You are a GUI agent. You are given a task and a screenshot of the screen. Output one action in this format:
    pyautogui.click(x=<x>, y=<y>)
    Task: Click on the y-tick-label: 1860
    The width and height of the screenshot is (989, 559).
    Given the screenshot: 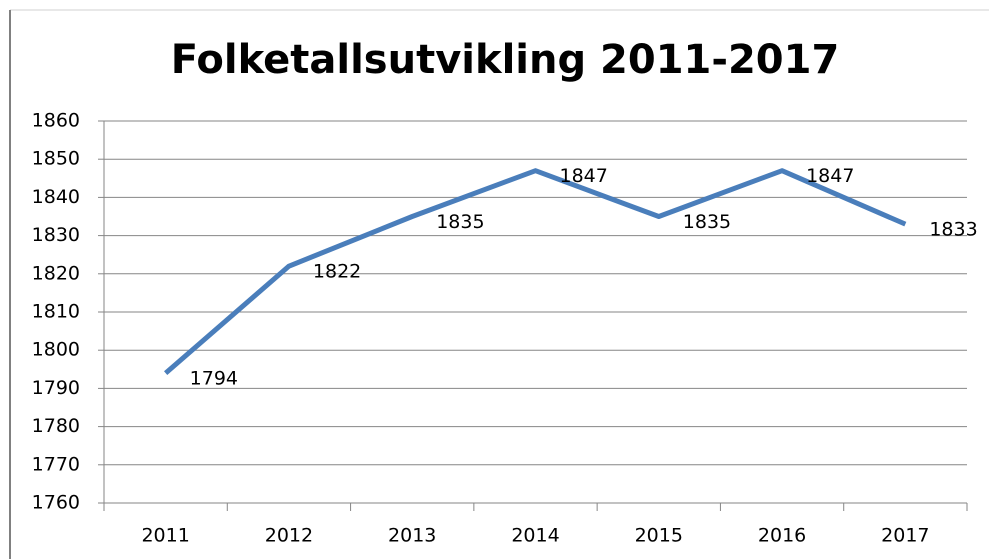 What is the action you would take?
    pyautogui.click(x=56, y=121)
    